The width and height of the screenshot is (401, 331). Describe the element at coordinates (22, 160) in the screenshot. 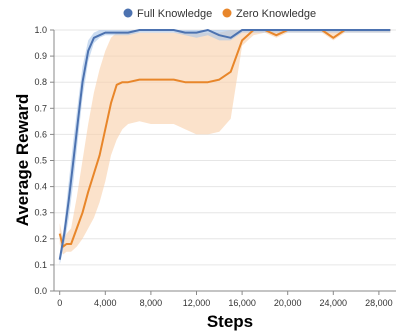

I see `y-axis-title: Average Reward` at that location.